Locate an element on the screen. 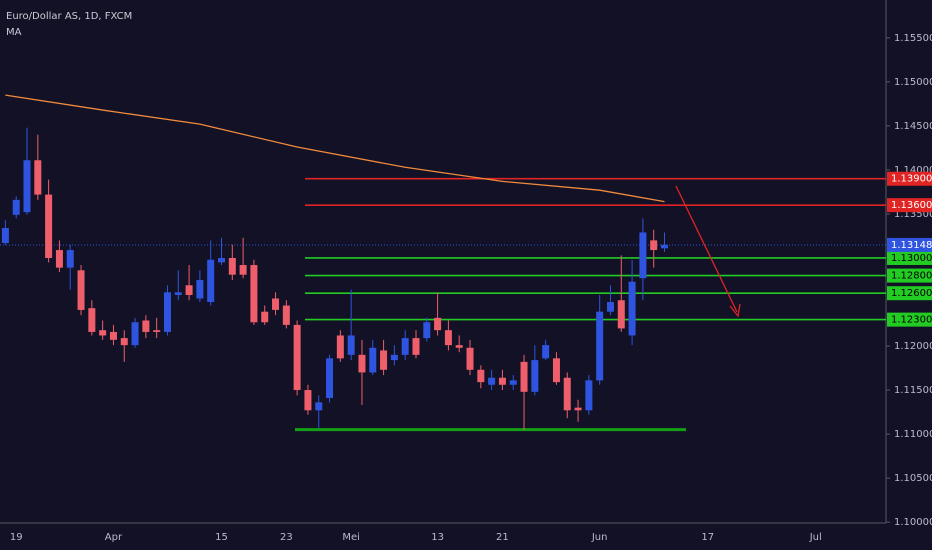  x-tick-label: 23 is located at coordinates (286, 537).